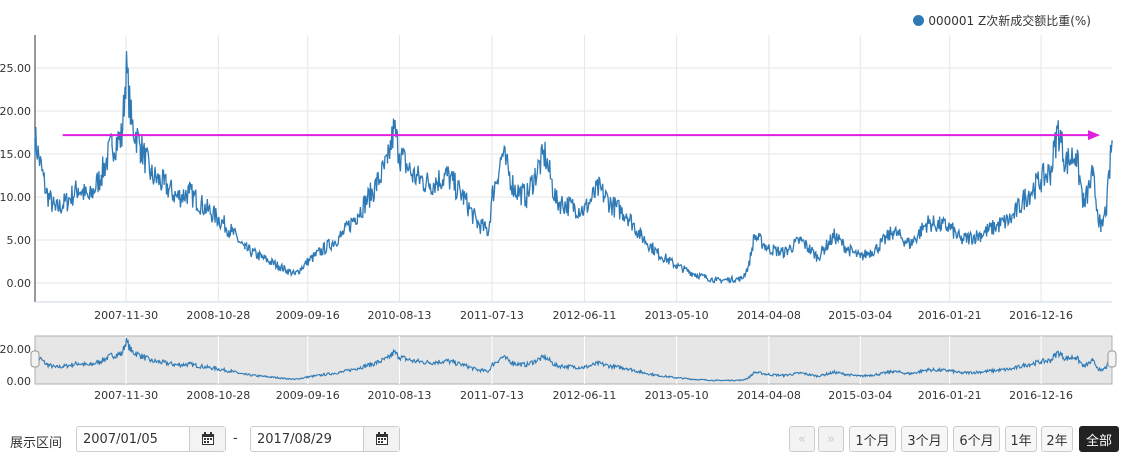  Describe the element at coordinates (492, 395) in the screenshot. I see `navigator-x-tick-label: 2011-07-13` at that location.